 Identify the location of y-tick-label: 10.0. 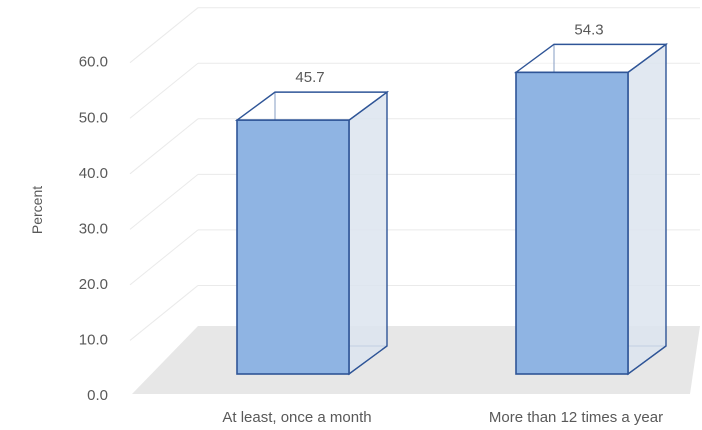
(93, 339).